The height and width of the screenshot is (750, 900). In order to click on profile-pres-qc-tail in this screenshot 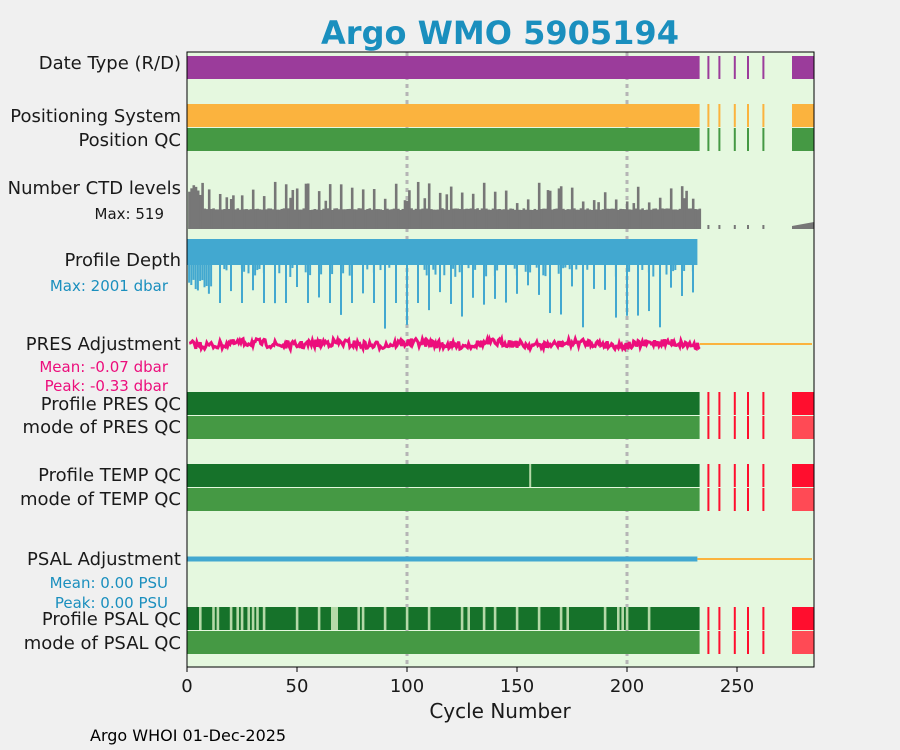, I will do `click(803, 403)`.